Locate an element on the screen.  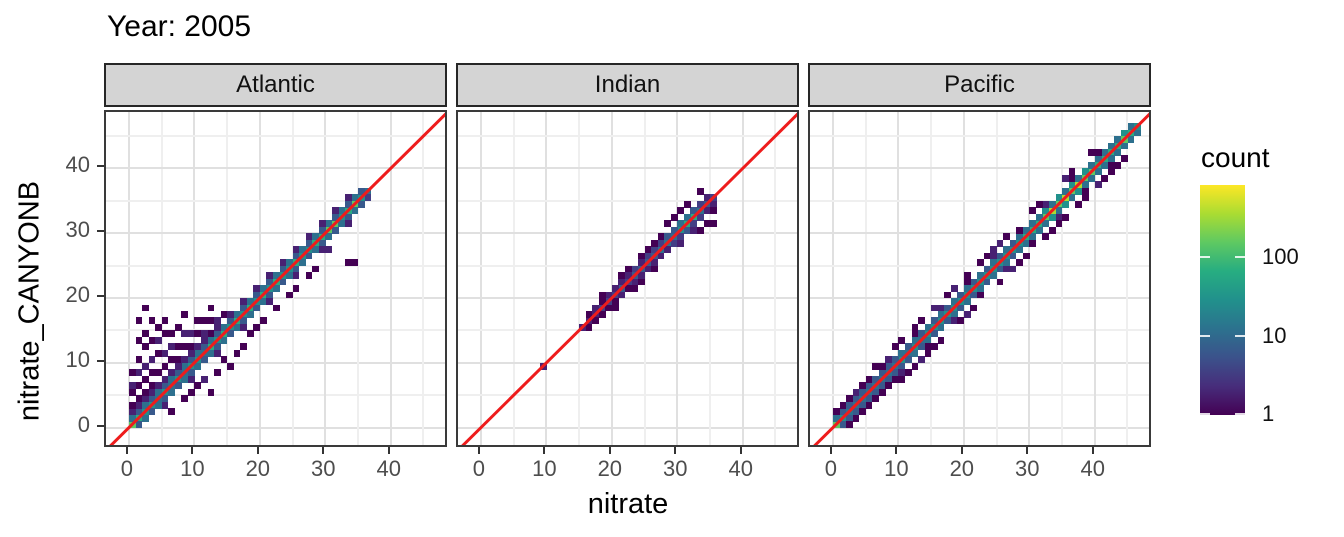
grid-minor-v is located at coordinates (227, 278).